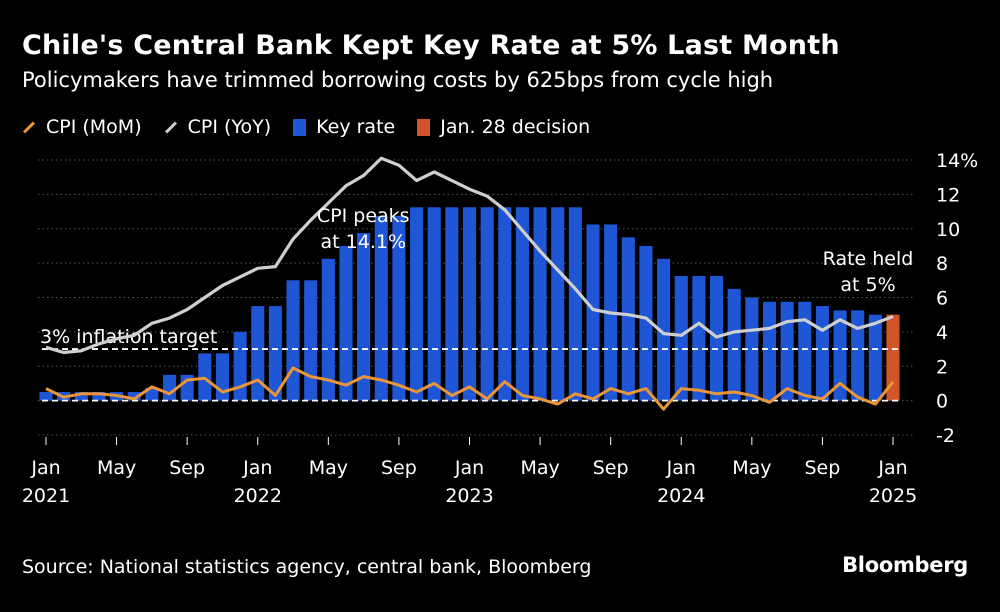  What do you see at coordinates (300, 127) in the screenshot?
I see `legend-swatch-key-rate` at bounding box center [300, 127].